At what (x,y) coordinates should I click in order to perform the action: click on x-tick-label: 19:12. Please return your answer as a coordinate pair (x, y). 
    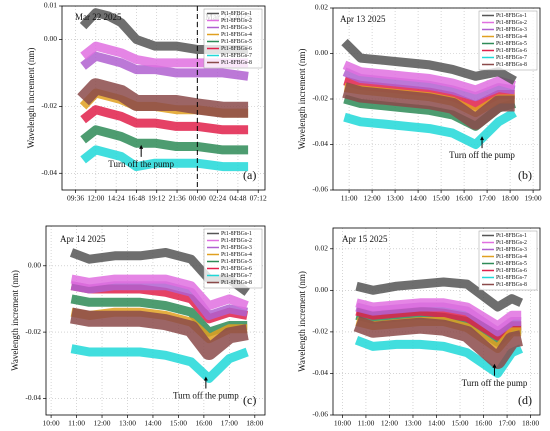
    Looking at the image, I should click on (156, 198).